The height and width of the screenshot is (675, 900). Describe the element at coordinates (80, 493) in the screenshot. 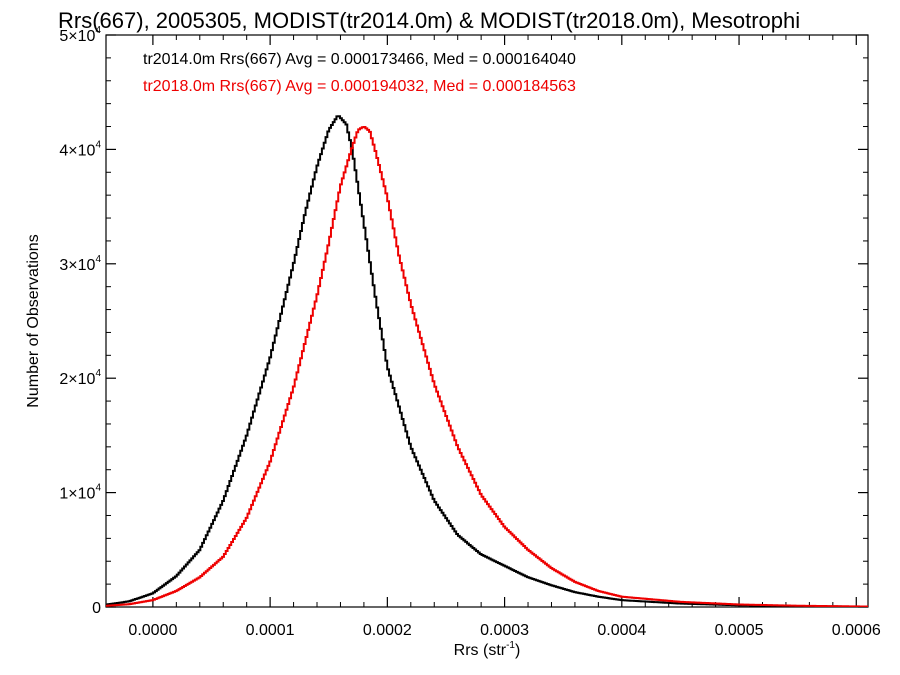

I see `y-tick-label: 1×10⁴` at that location.